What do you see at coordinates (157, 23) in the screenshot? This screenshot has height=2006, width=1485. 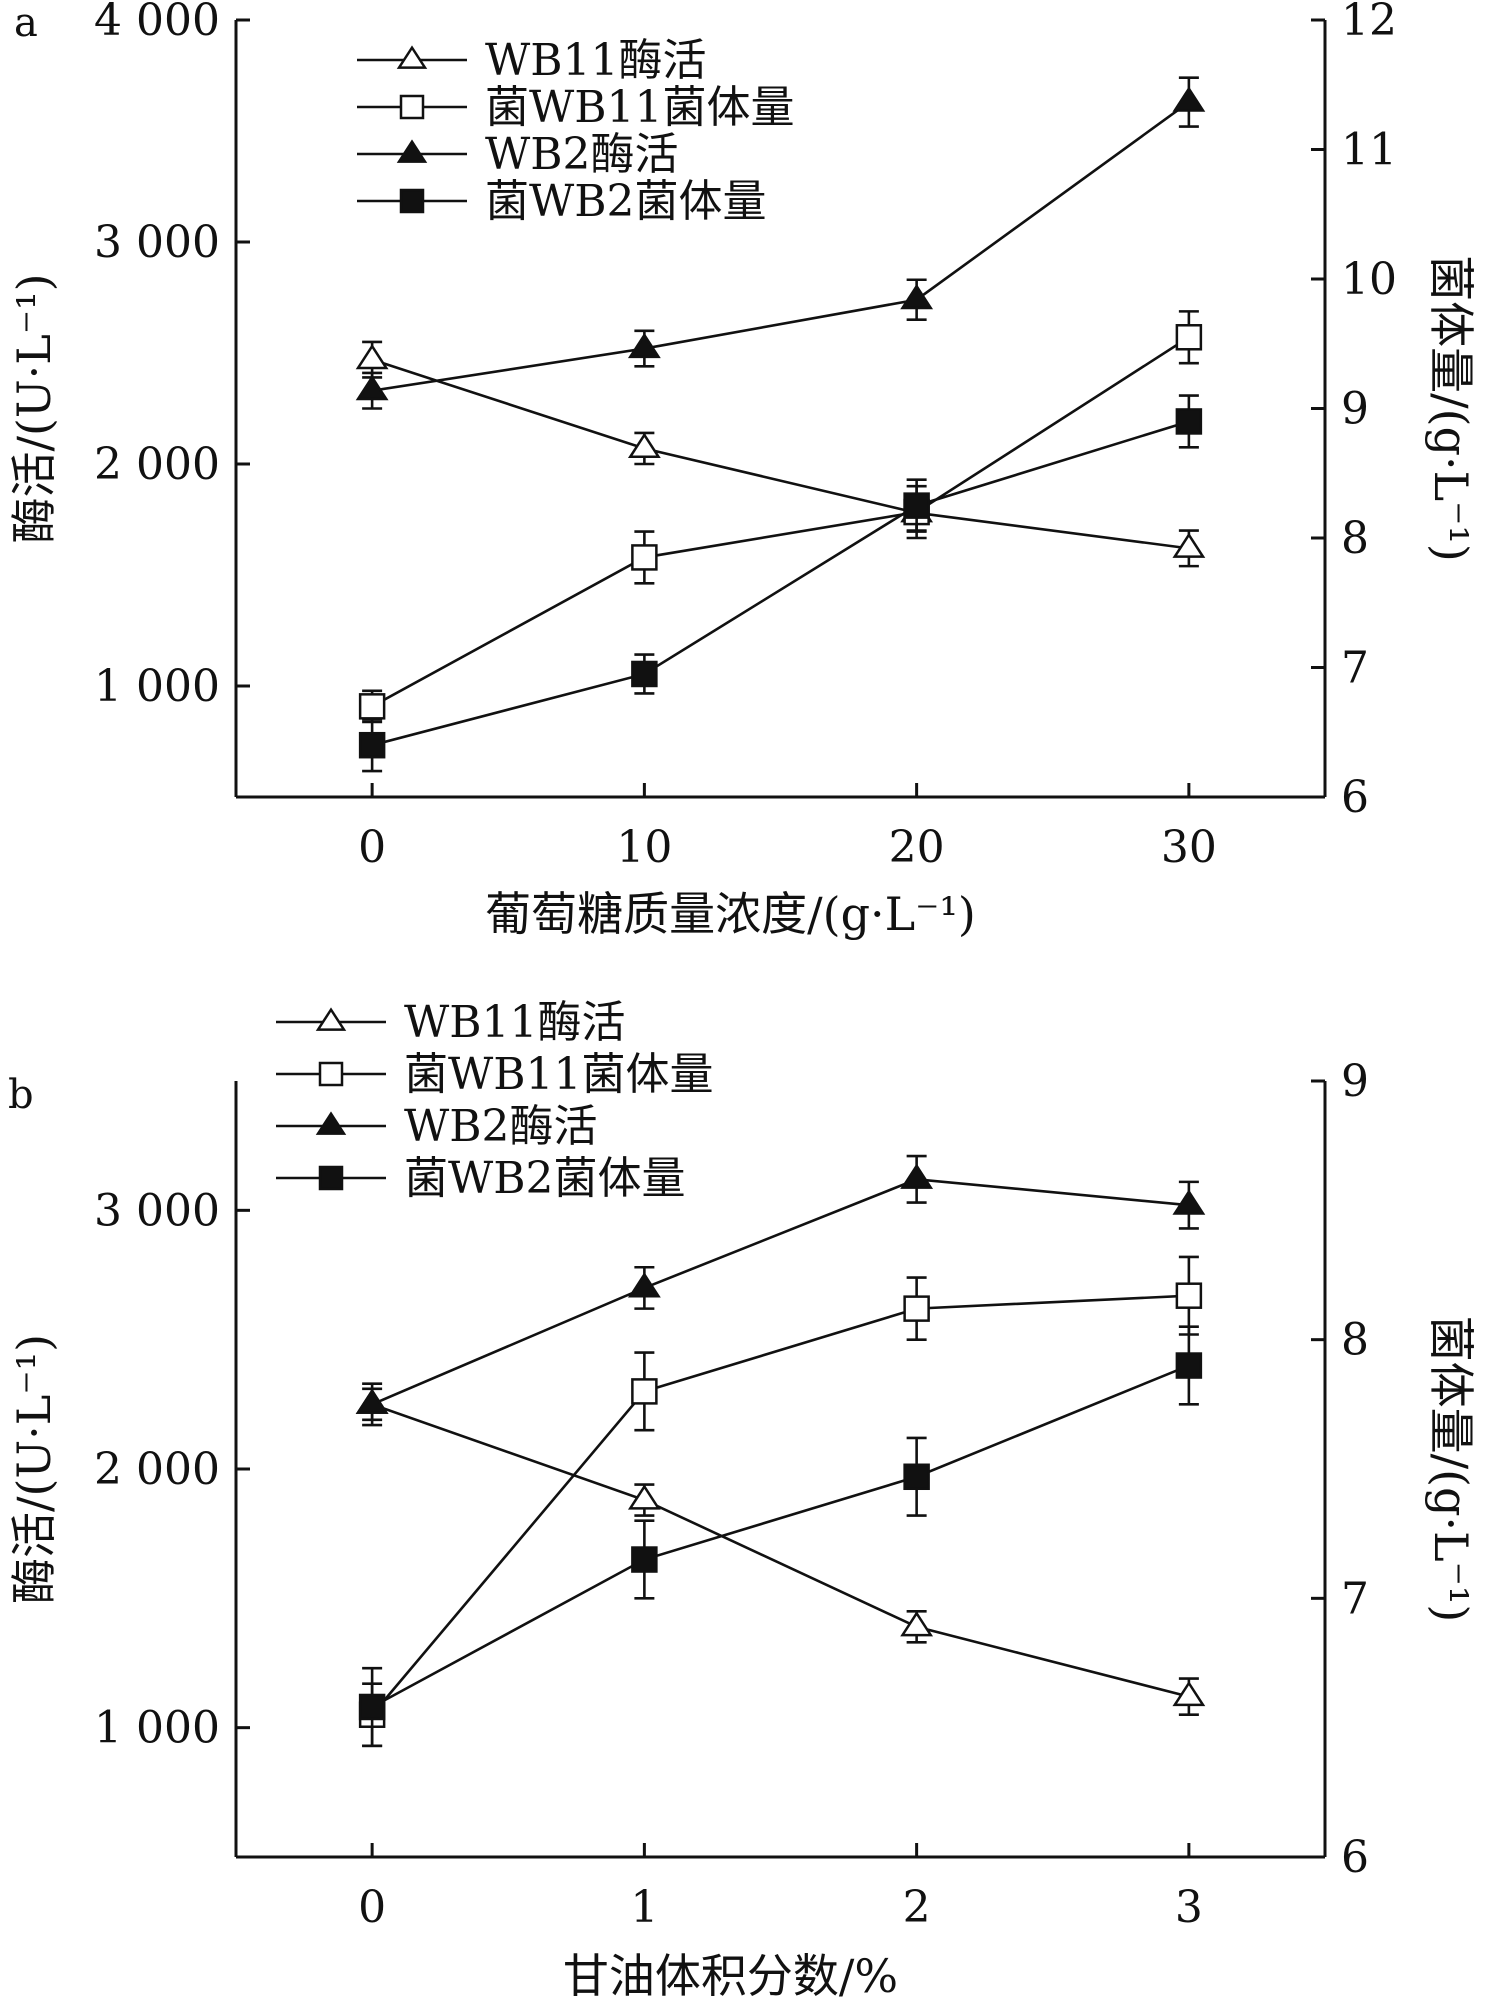 I see `y-tick-label: 4 000` at bounding box center [157, 23].